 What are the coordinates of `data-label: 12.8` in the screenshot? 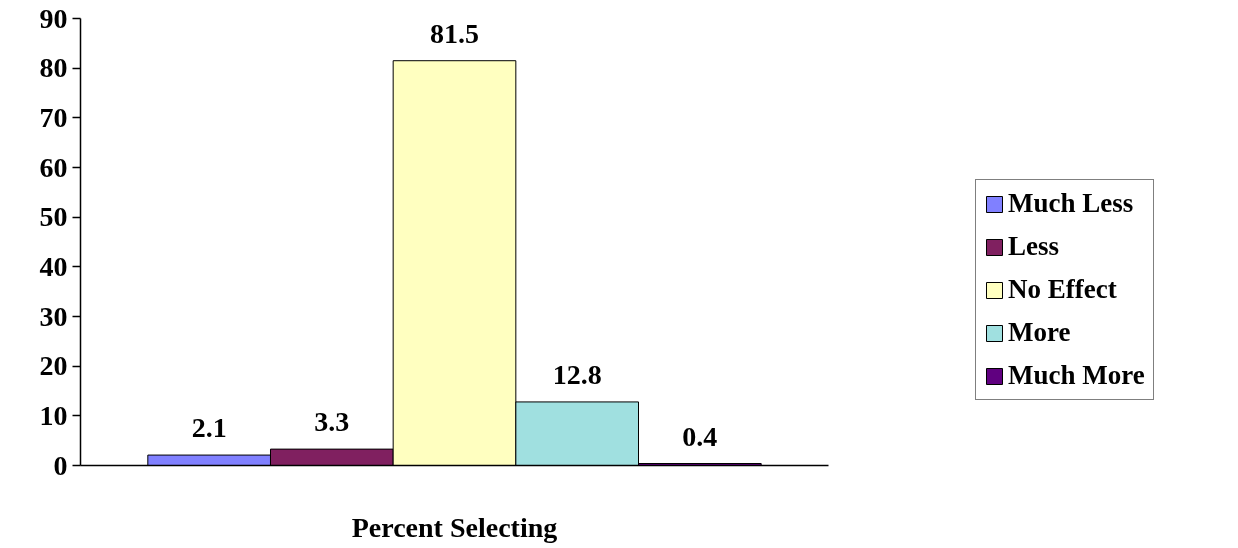 It's located at (577, 374).